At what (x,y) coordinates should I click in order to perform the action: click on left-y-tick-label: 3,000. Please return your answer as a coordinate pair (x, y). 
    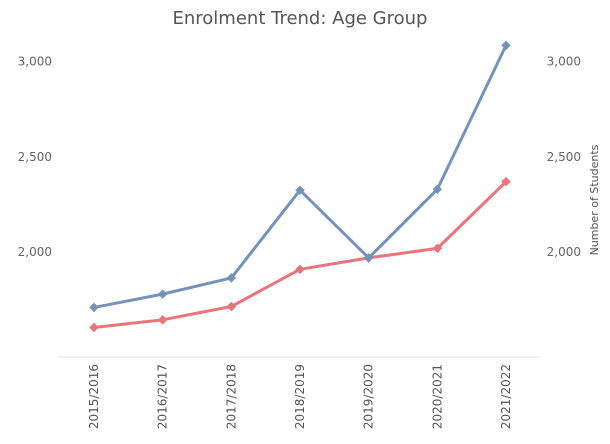
    Looking at the image, I should click on (35, 62).